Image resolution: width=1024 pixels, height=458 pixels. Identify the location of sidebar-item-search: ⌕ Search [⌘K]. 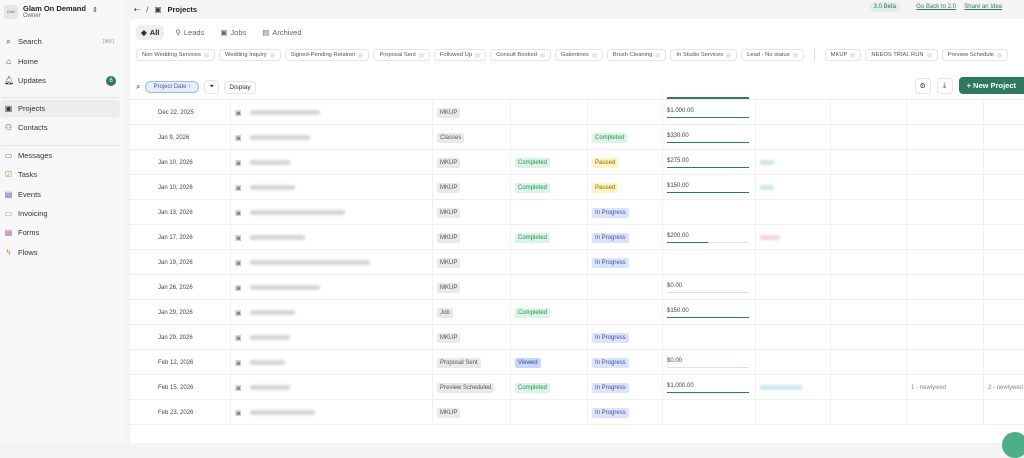
(60, 41).